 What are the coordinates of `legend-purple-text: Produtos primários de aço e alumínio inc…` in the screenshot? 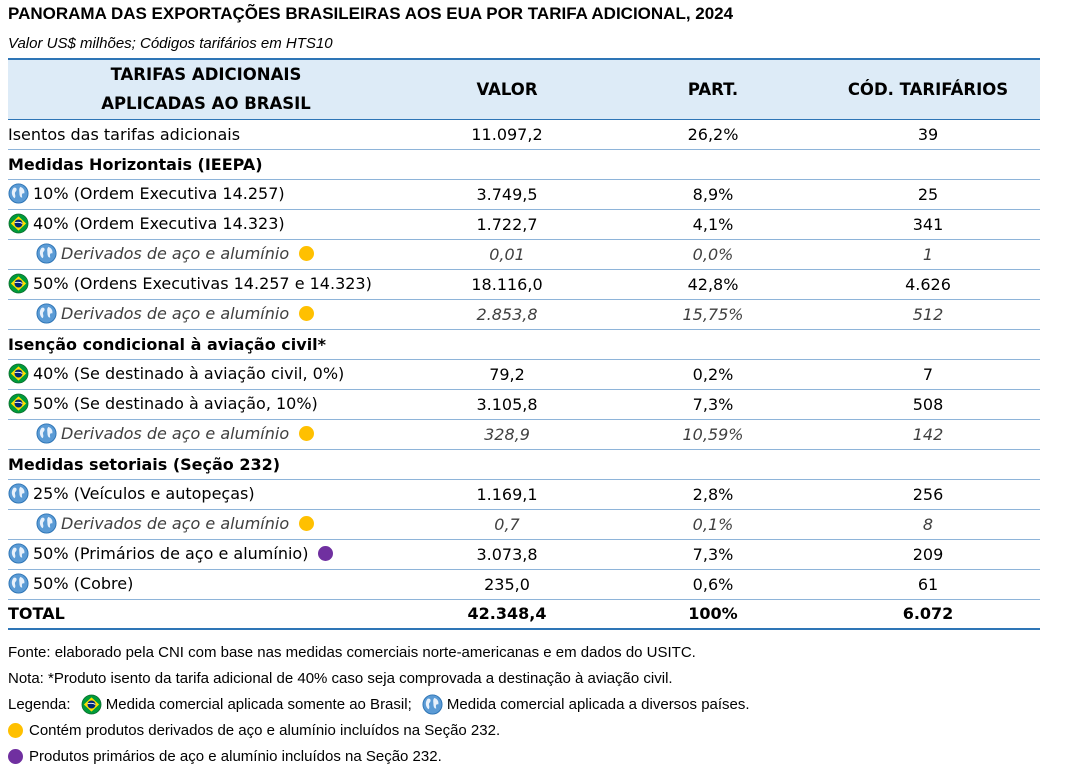 It's located at (235, 756).